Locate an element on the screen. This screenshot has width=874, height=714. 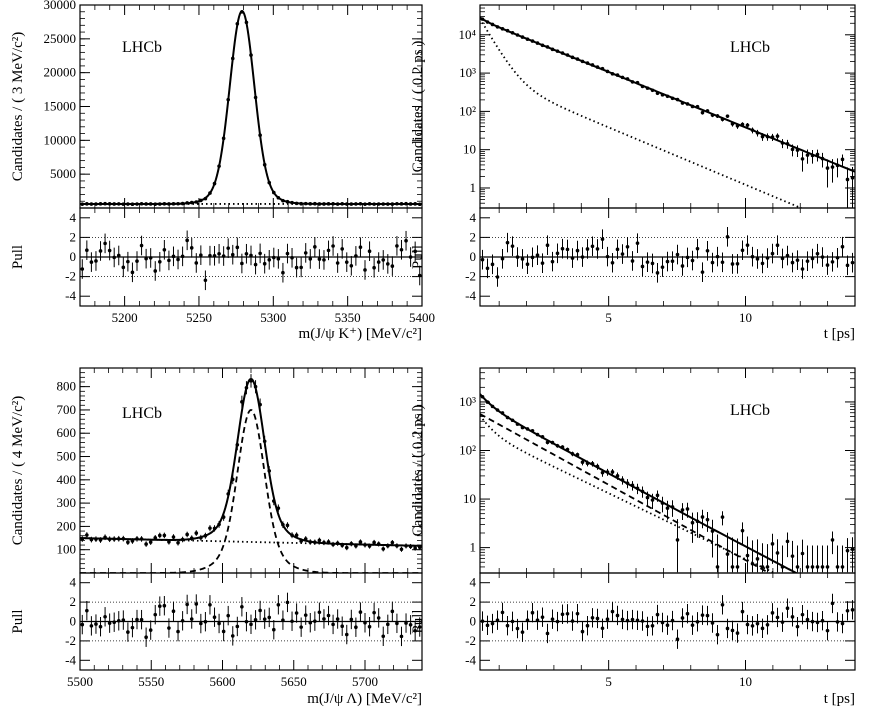
y-ticks: 5000 10000 15000 20000 25000 30000 is located at coordinates (233, 104).